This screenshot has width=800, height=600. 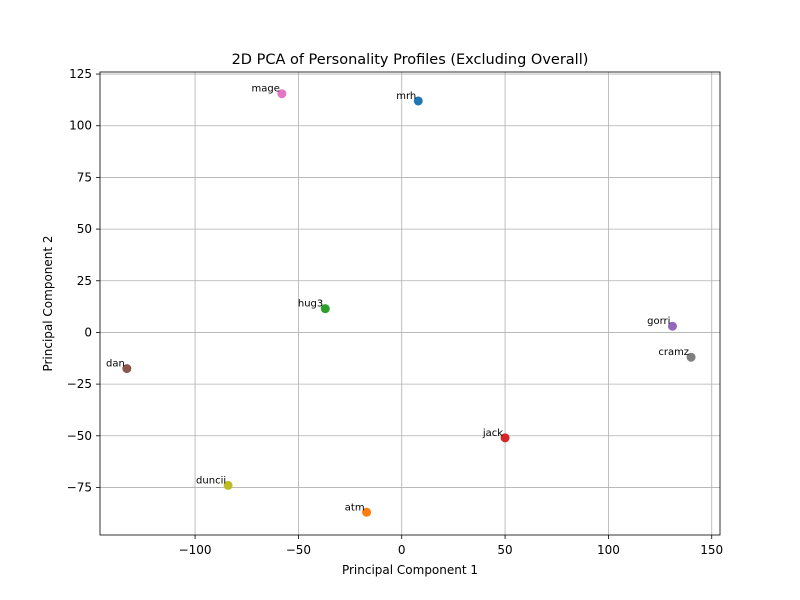 I want to click on x-tick-label: −50, so click(x=298, y=550).